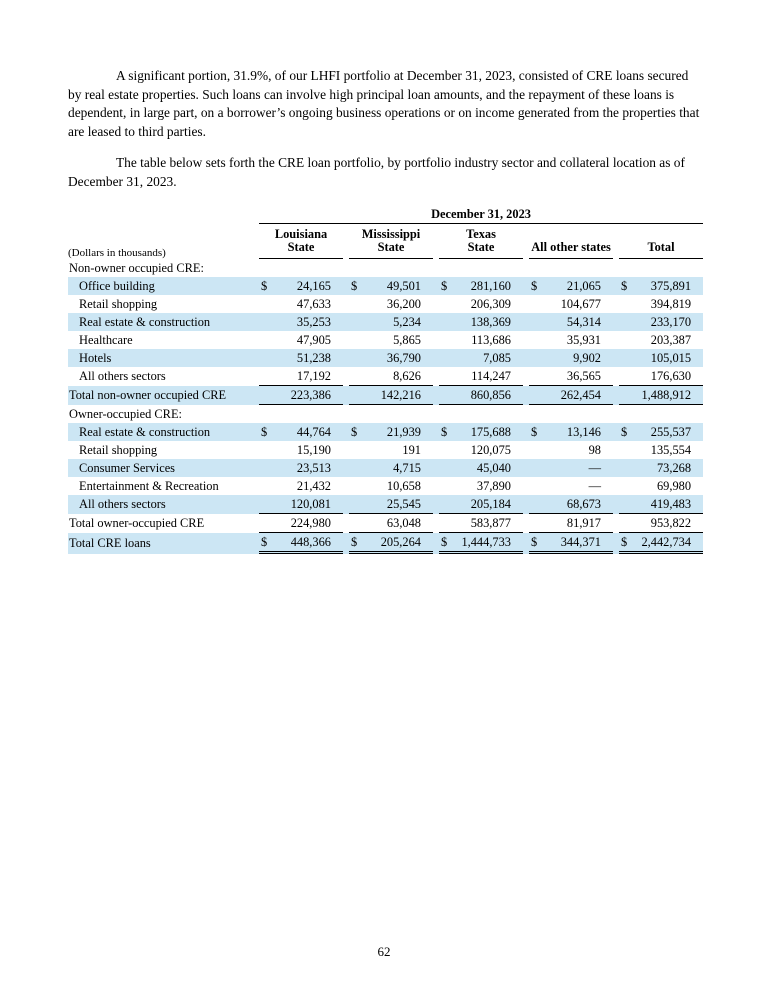 Image resolution: width=768 pixels, height=993 pixels. I want to click on row-label: All others sectors, so click(160, 505).